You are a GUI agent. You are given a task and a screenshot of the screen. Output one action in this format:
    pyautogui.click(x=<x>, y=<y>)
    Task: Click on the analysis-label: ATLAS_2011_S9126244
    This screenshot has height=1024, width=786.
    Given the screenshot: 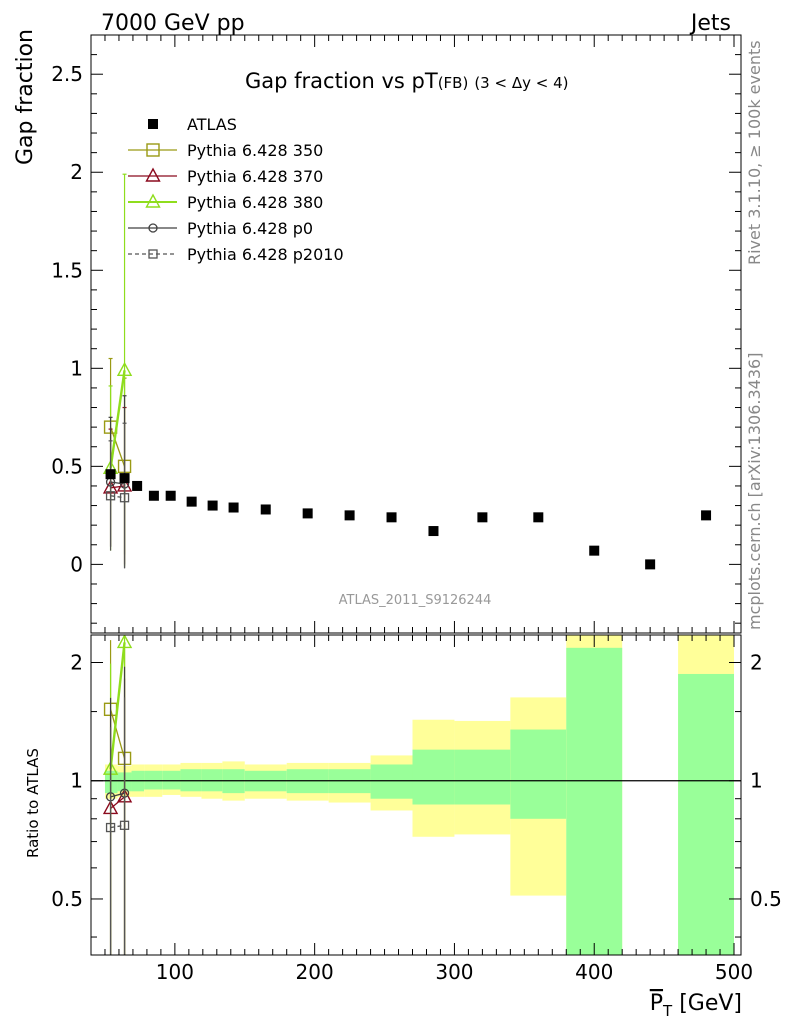 What is the action you would take?
    pyautogui.click(x=415, y=600)
    